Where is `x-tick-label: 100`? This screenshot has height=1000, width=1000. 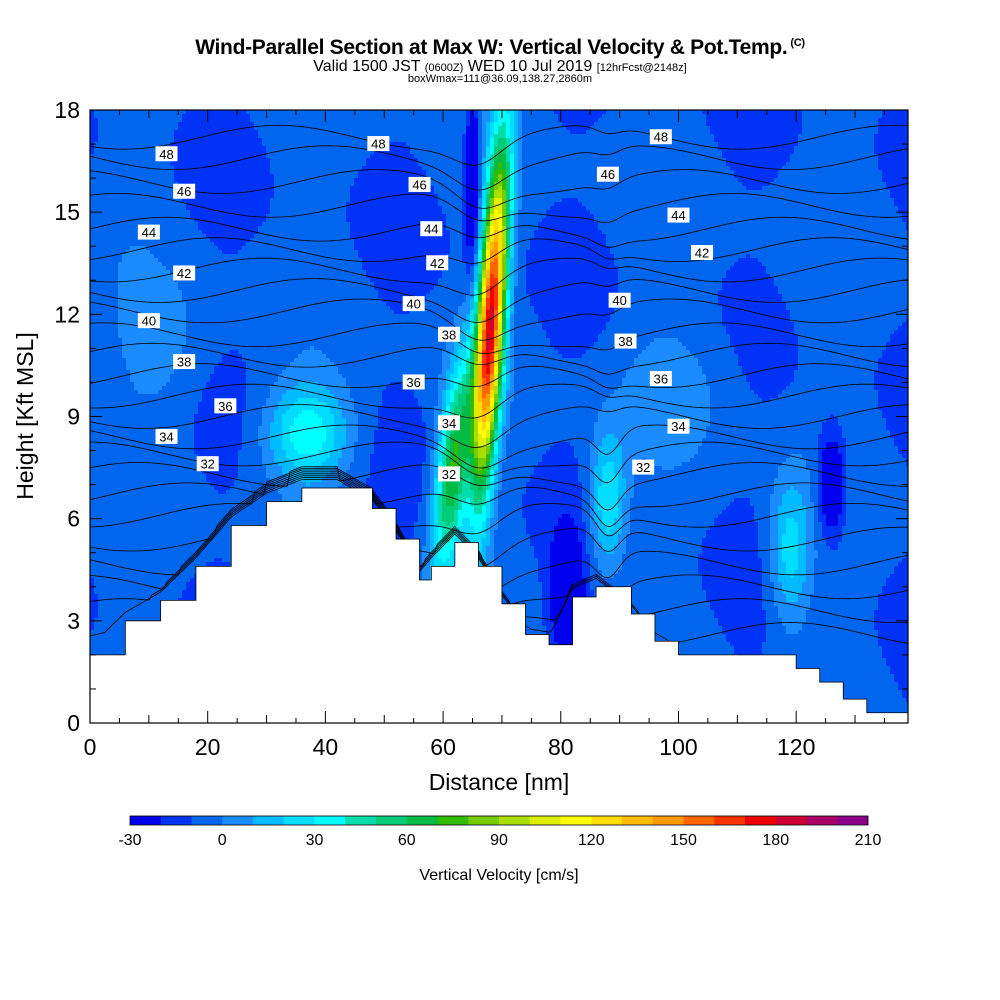 x-tick-label: 100 is located at coordinates (678, 747).